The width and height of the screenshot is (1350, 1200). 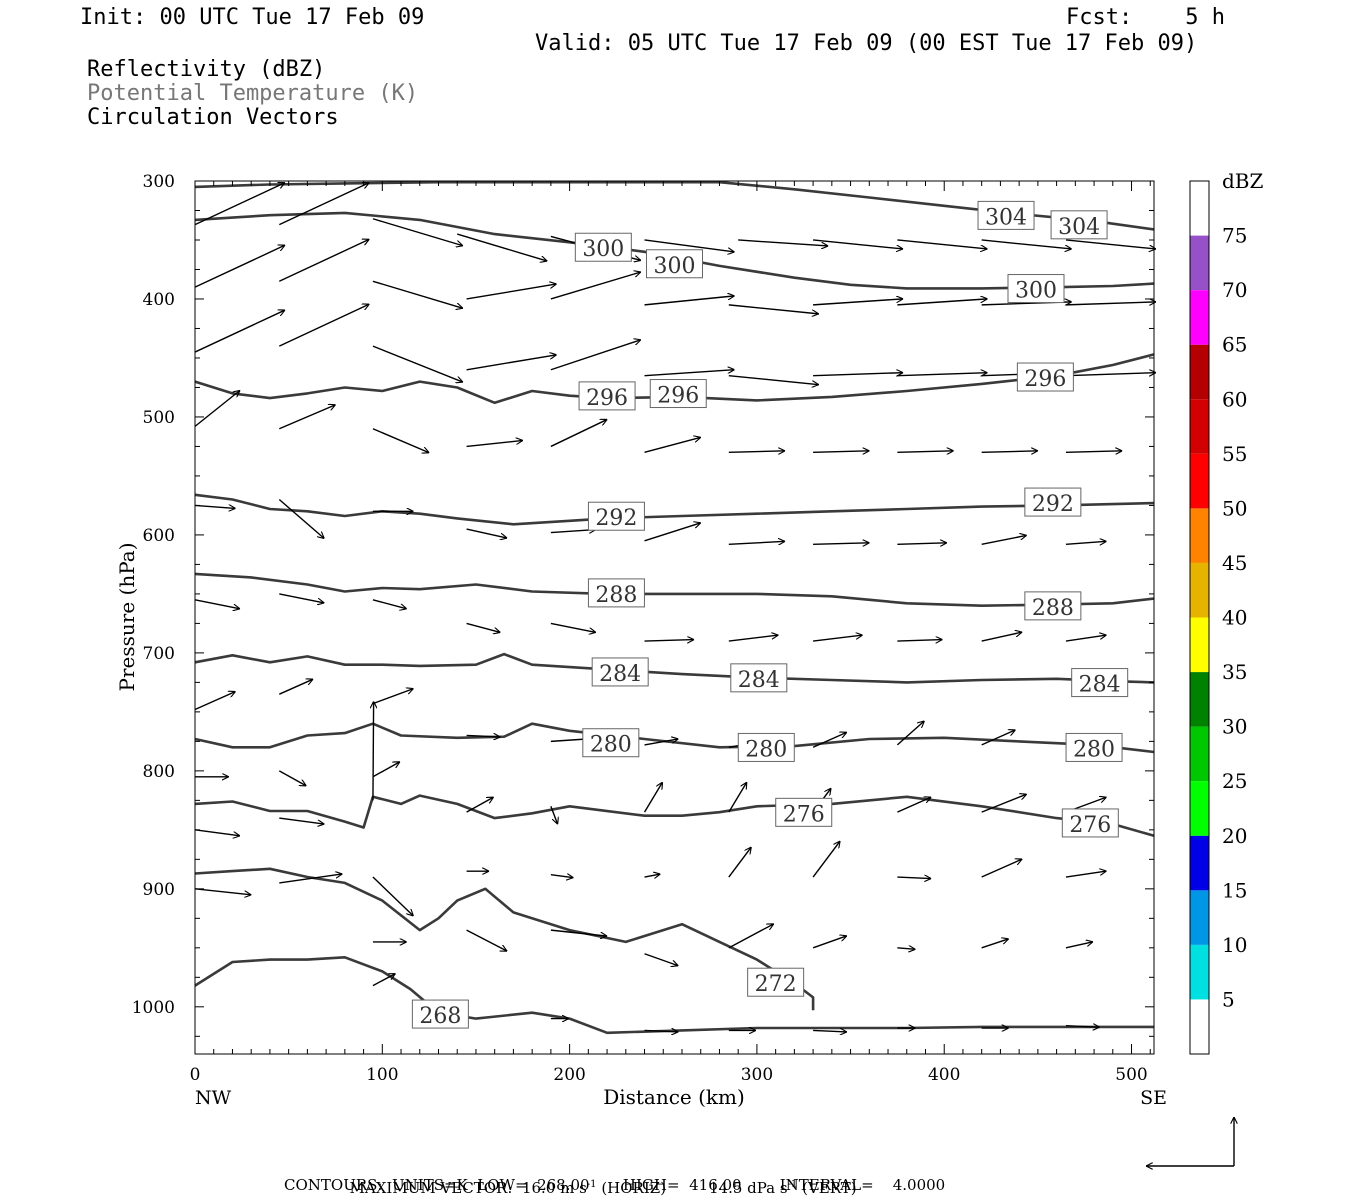 I want to click on contour-label: 284, so click(x=1100, y=685).